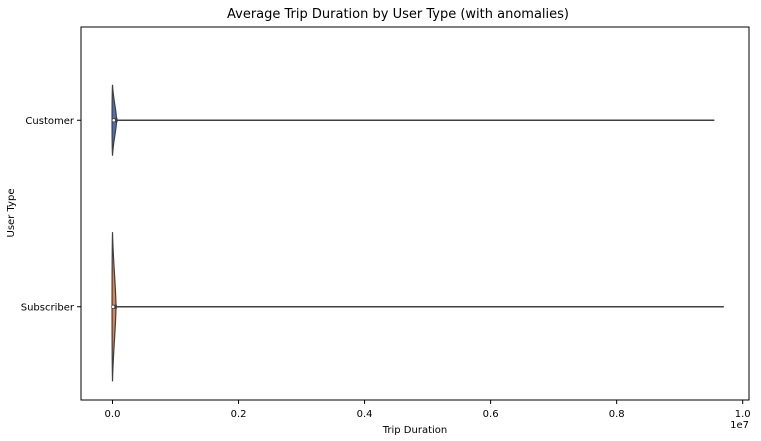 Image resolution: width=761 pixels, height=441 pixels. What do you see at coordinates (113, 414) in the screenshot?
I see `x-tick-label: 0.0` at bounding box center [113, 414].